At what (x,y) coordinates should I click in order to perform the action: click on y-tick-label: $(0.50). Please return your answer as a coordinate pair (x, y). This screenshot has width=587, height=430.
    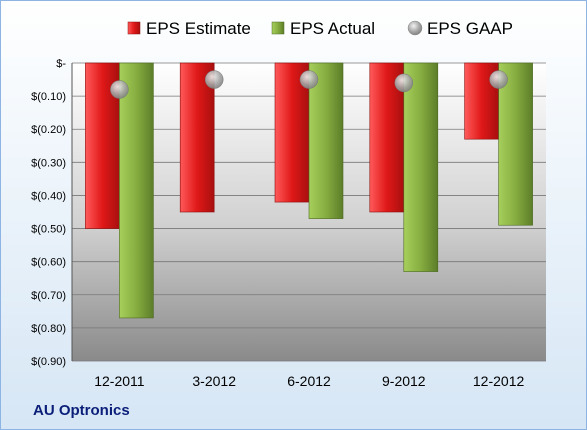
    Looking at the image, I should click on (48, 230).